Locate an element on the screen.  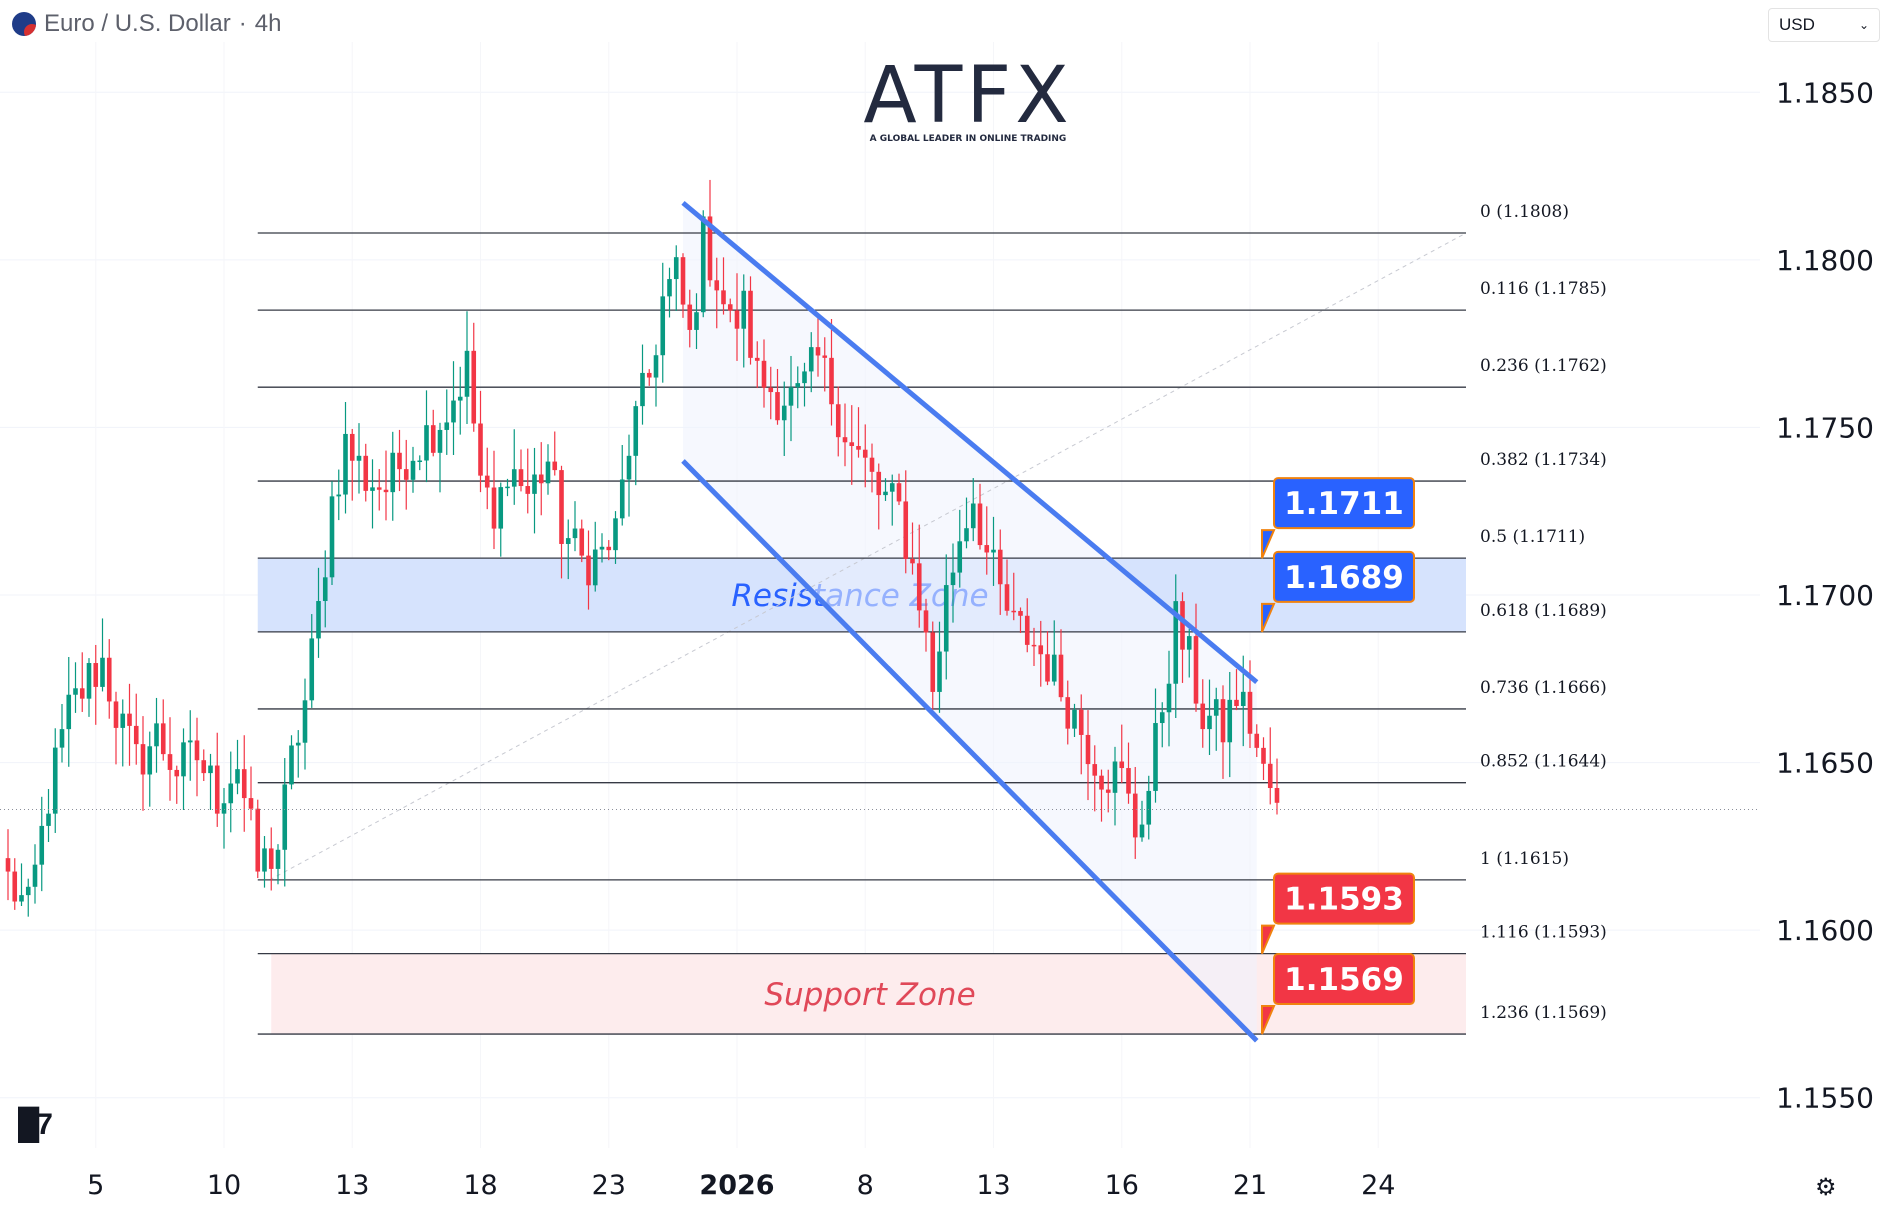
x-tick-label: 23 is located at coordinates (609, 1185).